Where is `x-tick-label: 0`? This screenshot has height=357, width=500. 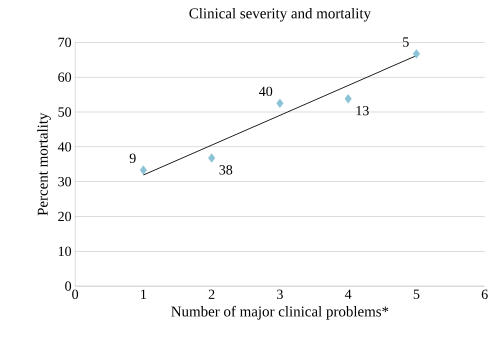 x-tick-label: 0 is located at coordinates (75, 295).